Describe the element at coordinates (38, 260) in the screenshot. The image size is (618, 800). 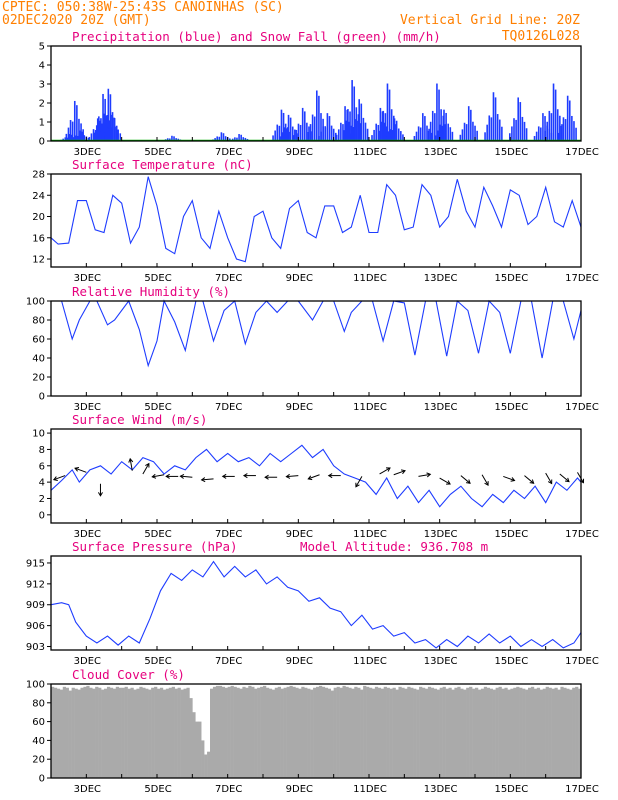
I see `y-tick-label: 12` at that location.